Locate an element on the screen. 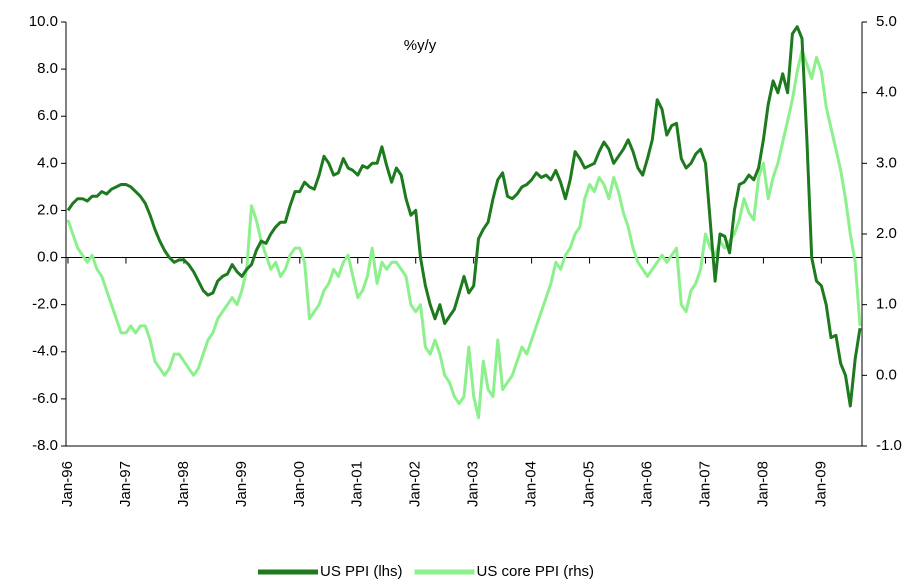 The image size is (916, 585). y2-tick-label: 0.0 is located at coordinates (886, 374).